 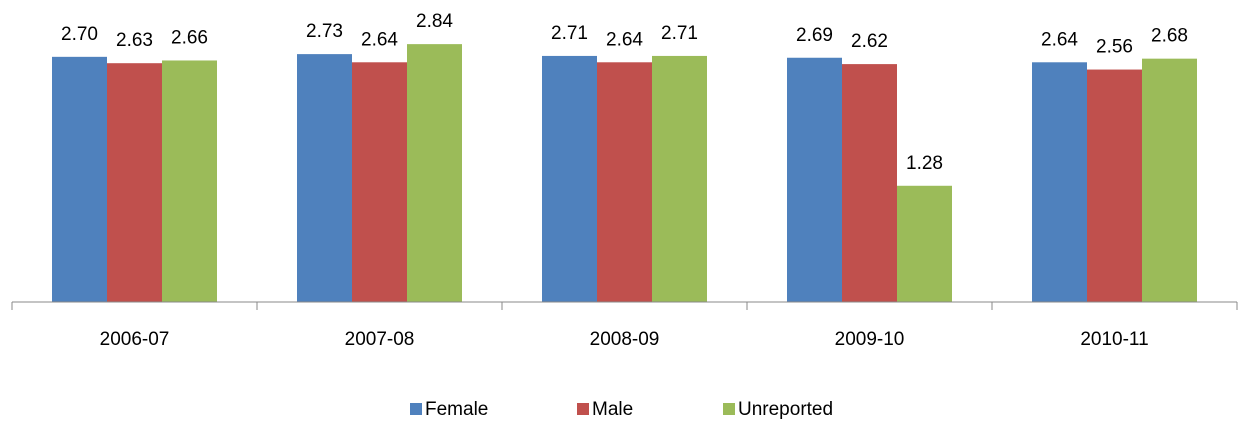 I want to click on data-label: 2.70, so click(x=79, y=34).